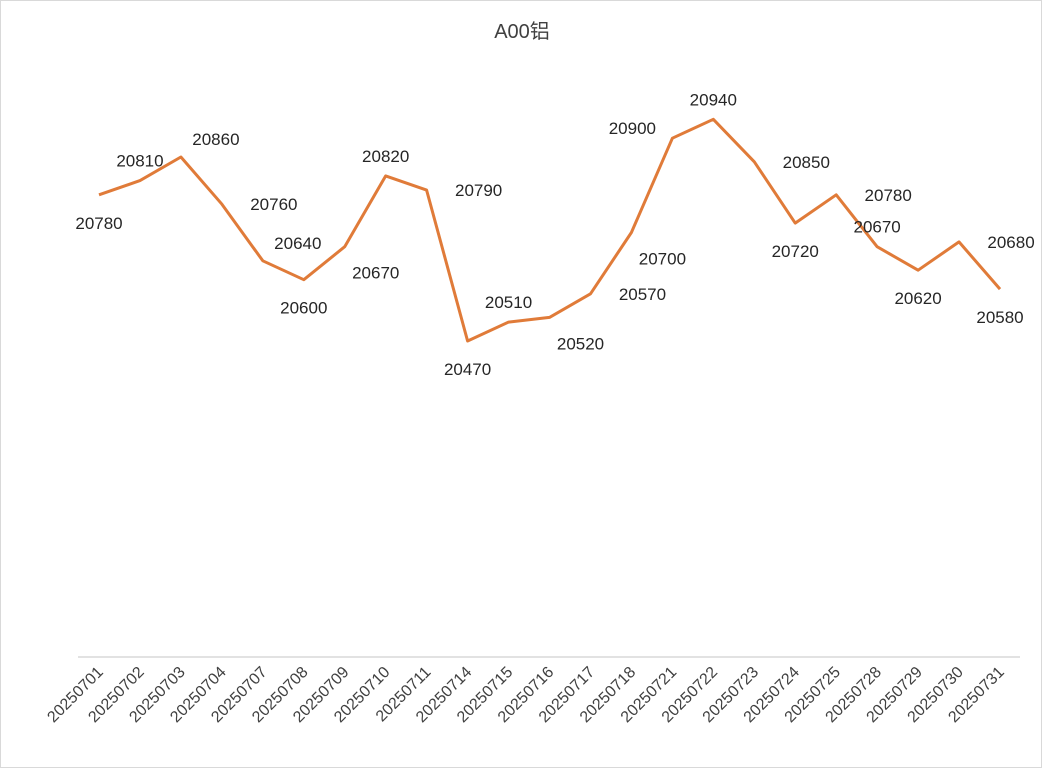 This screenshot has width=1044, height=784. Describe the element at coordinates (795, 251) in the screenshot. I see `data-label: 20720` at that location.